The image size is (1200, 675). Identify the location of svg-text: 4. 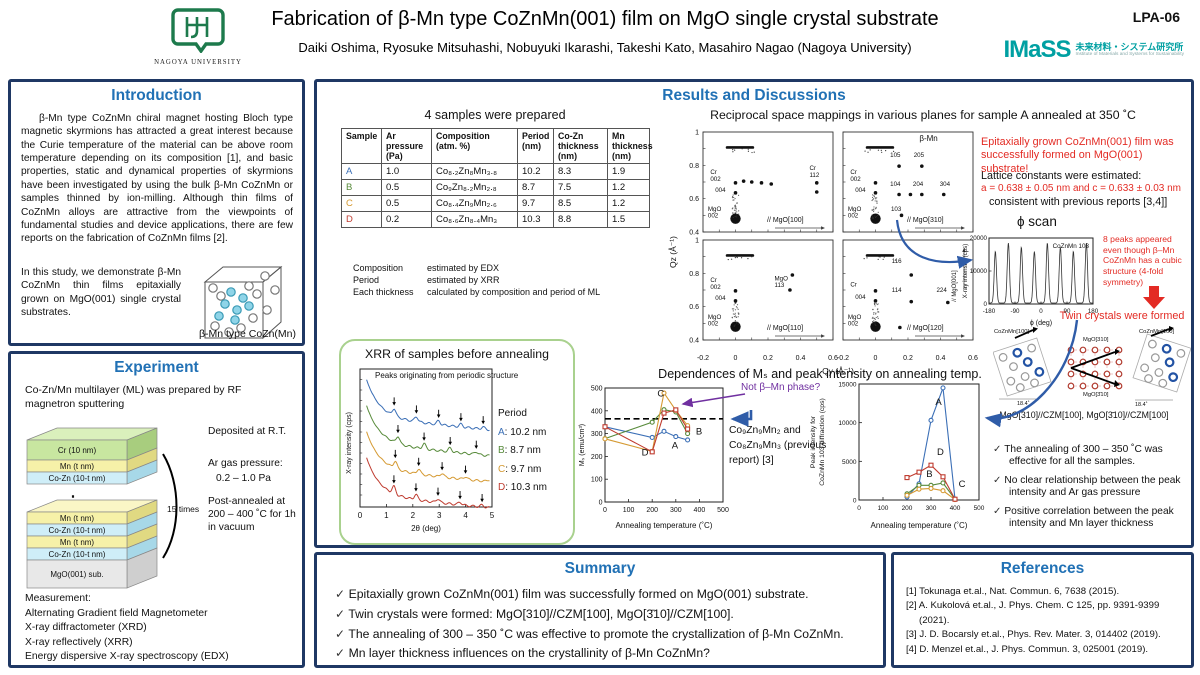
(465, 515).